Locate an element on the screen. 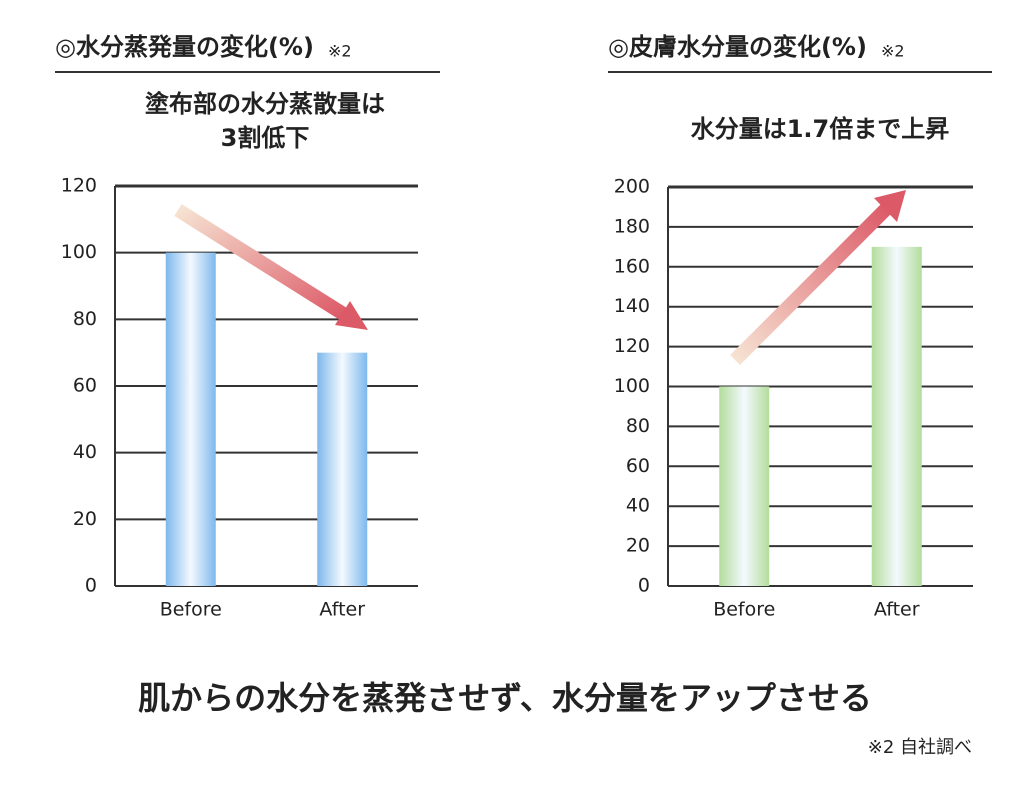 This screenshot has width=1032, height=786. chart-title: ◎水分蒸発量の変化(%) is located at coordinates (184, 47).